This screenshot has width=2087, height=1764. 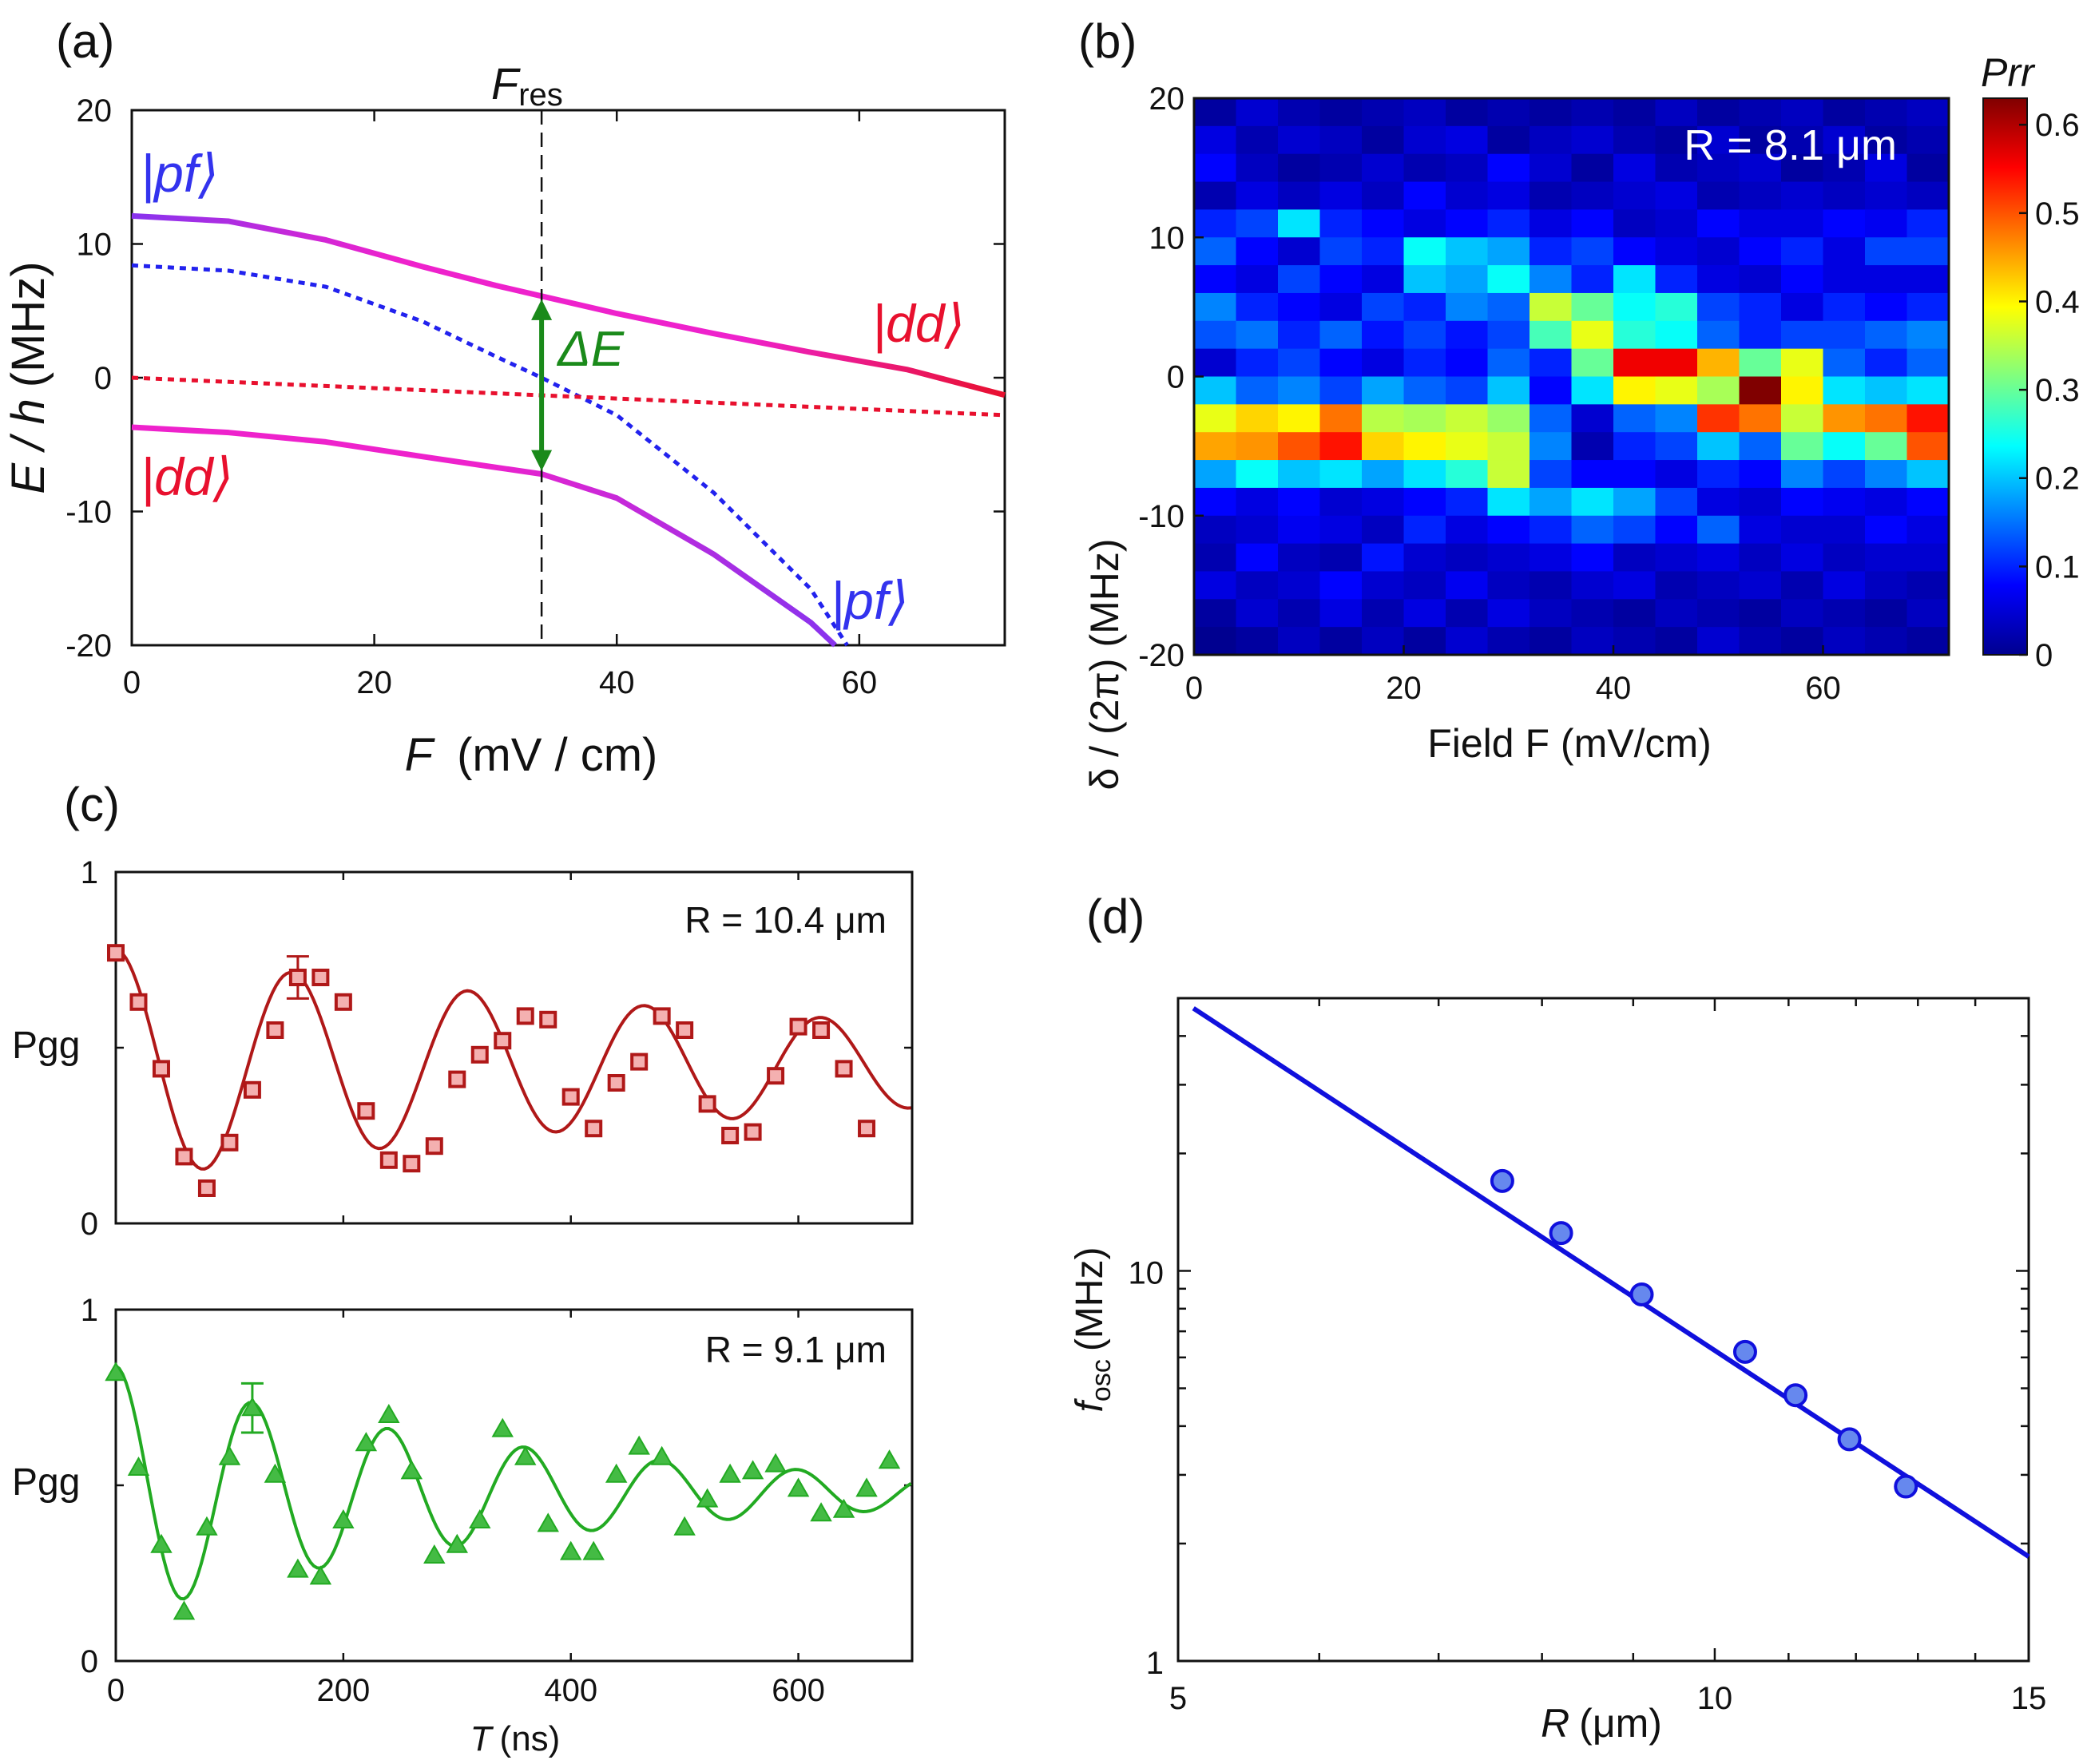 I want to click on y-label-c1: Pgg, so click(x=46, y=1046).